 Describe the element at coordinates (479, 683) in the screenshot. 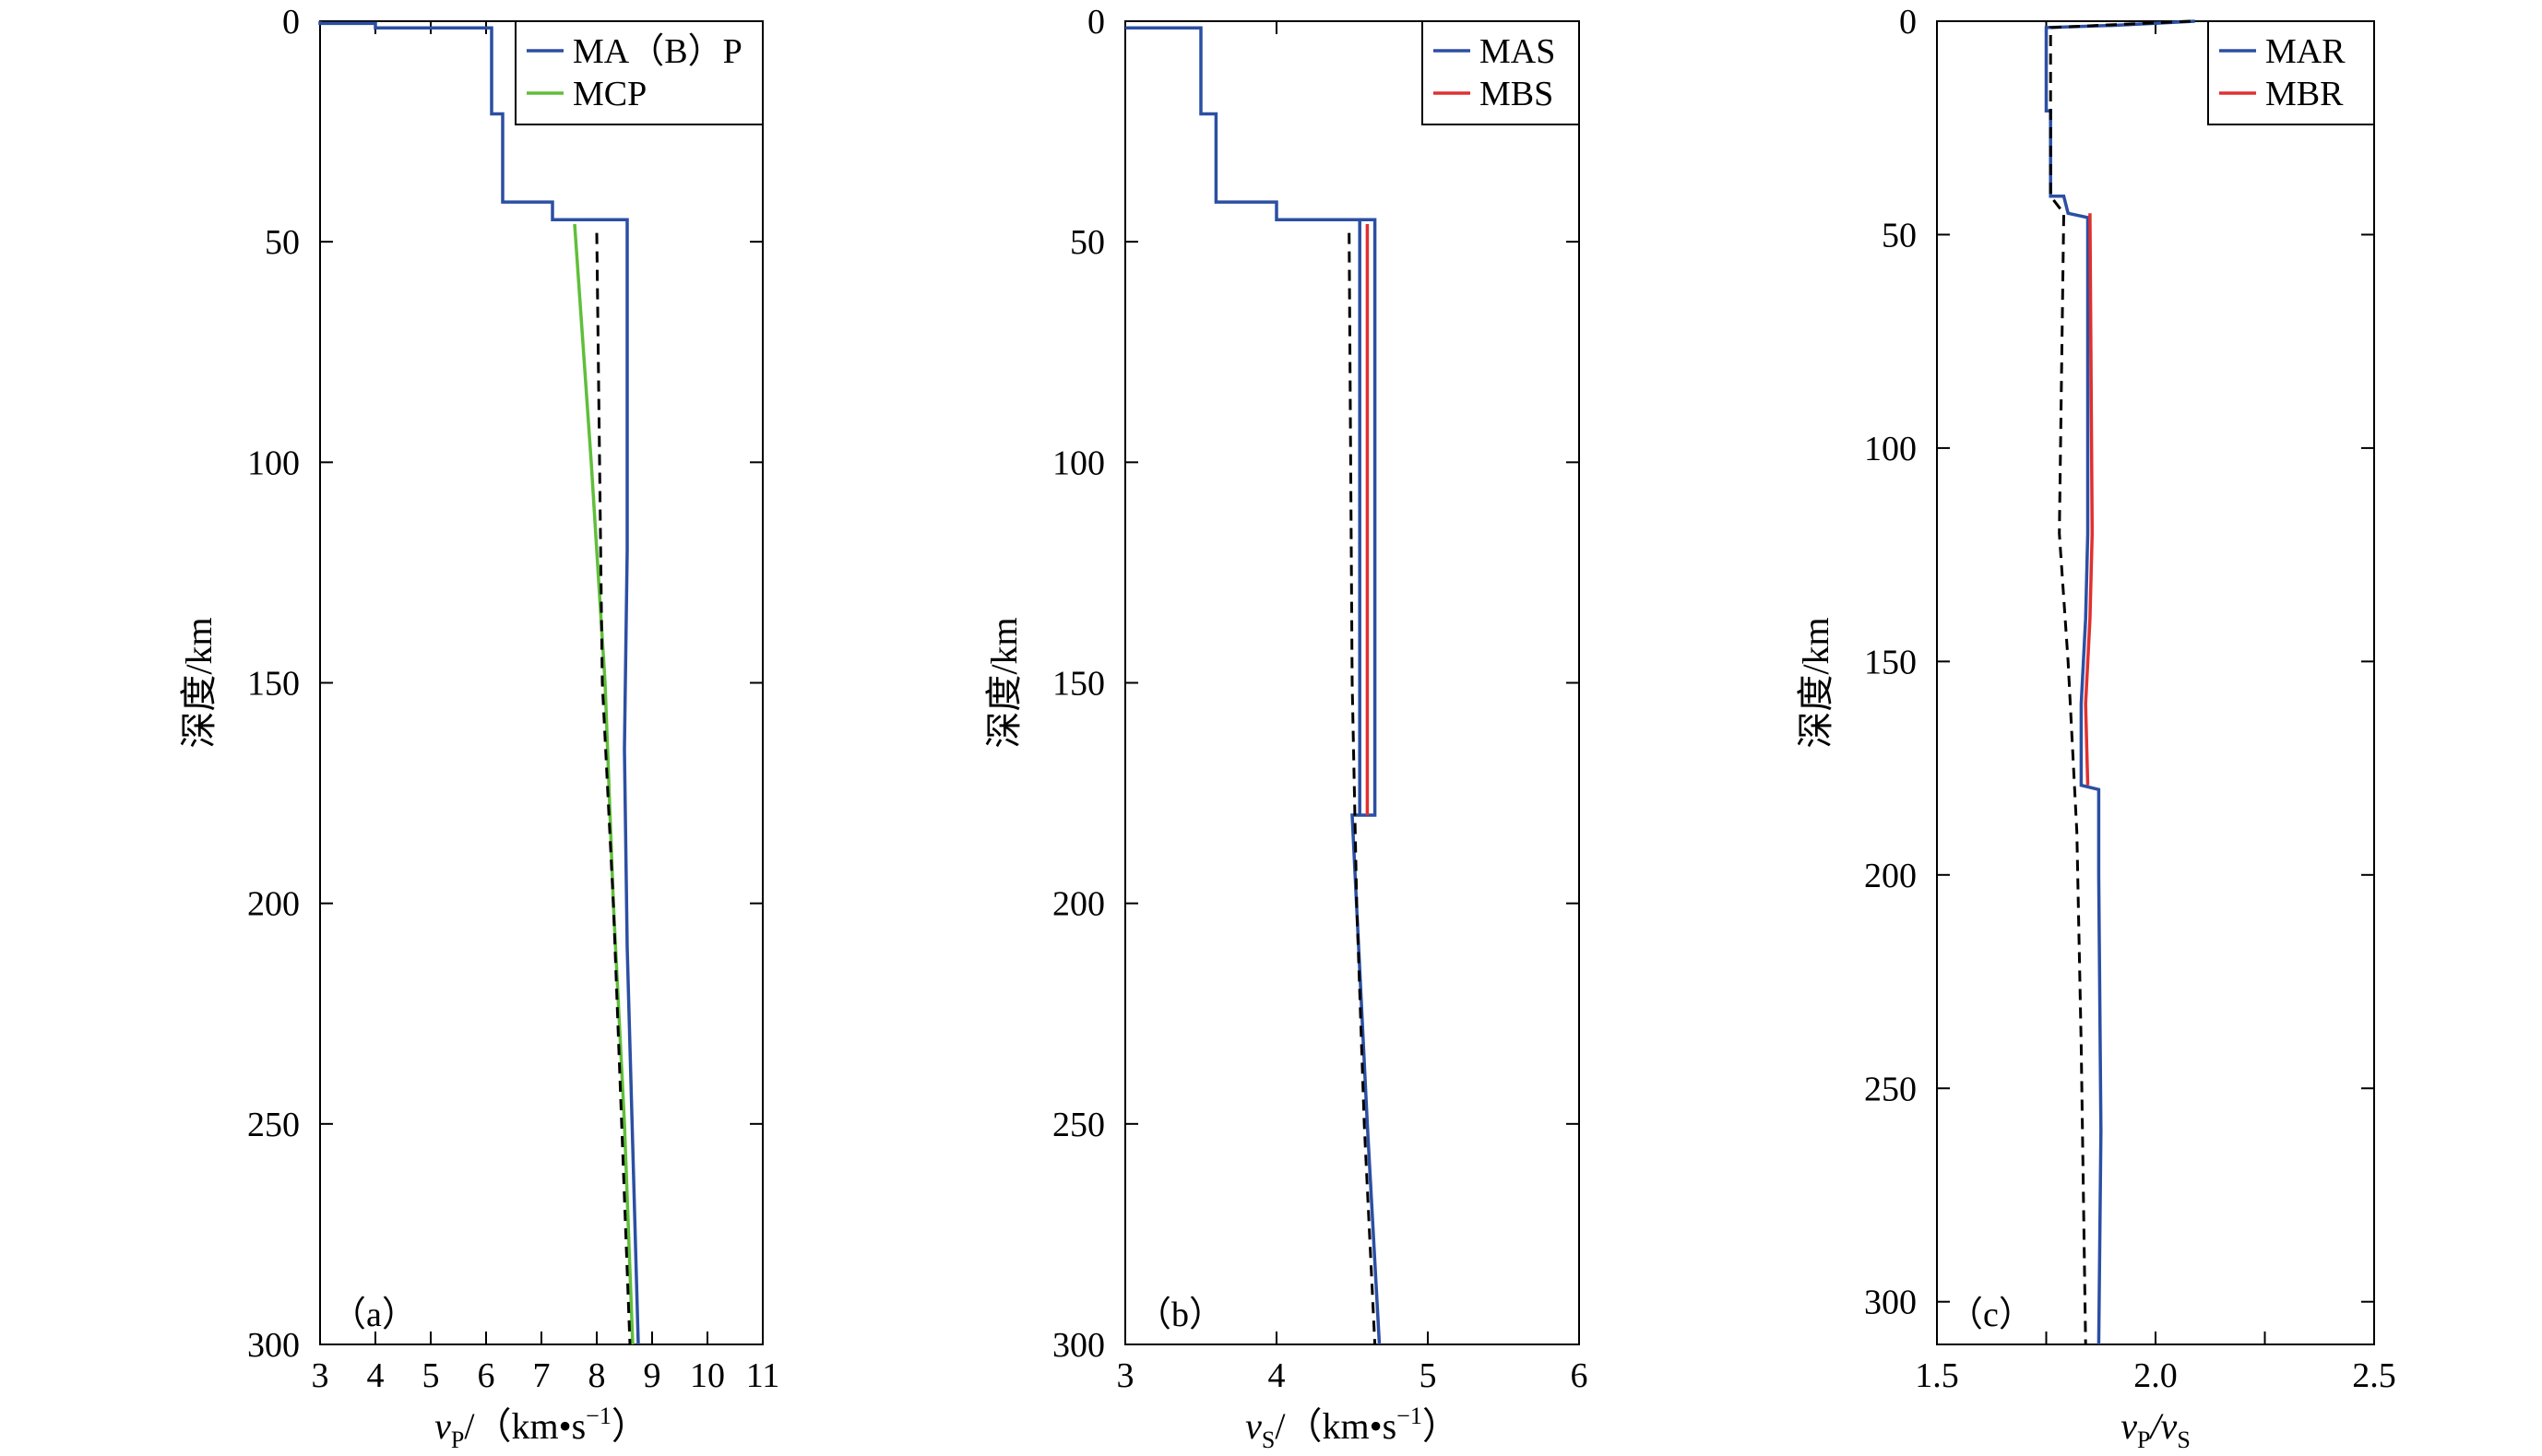

I see `series-line-mabp` at that location.